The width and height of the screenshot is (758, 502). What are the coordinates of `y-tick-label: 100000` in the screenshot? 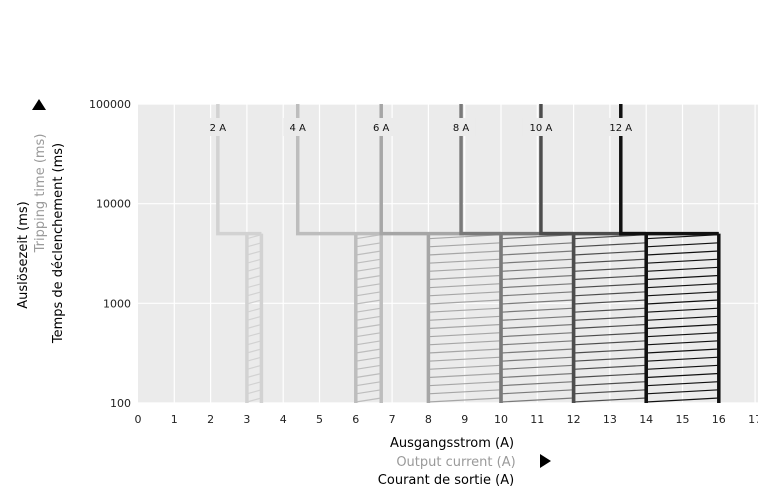 It's located at (110, 104).